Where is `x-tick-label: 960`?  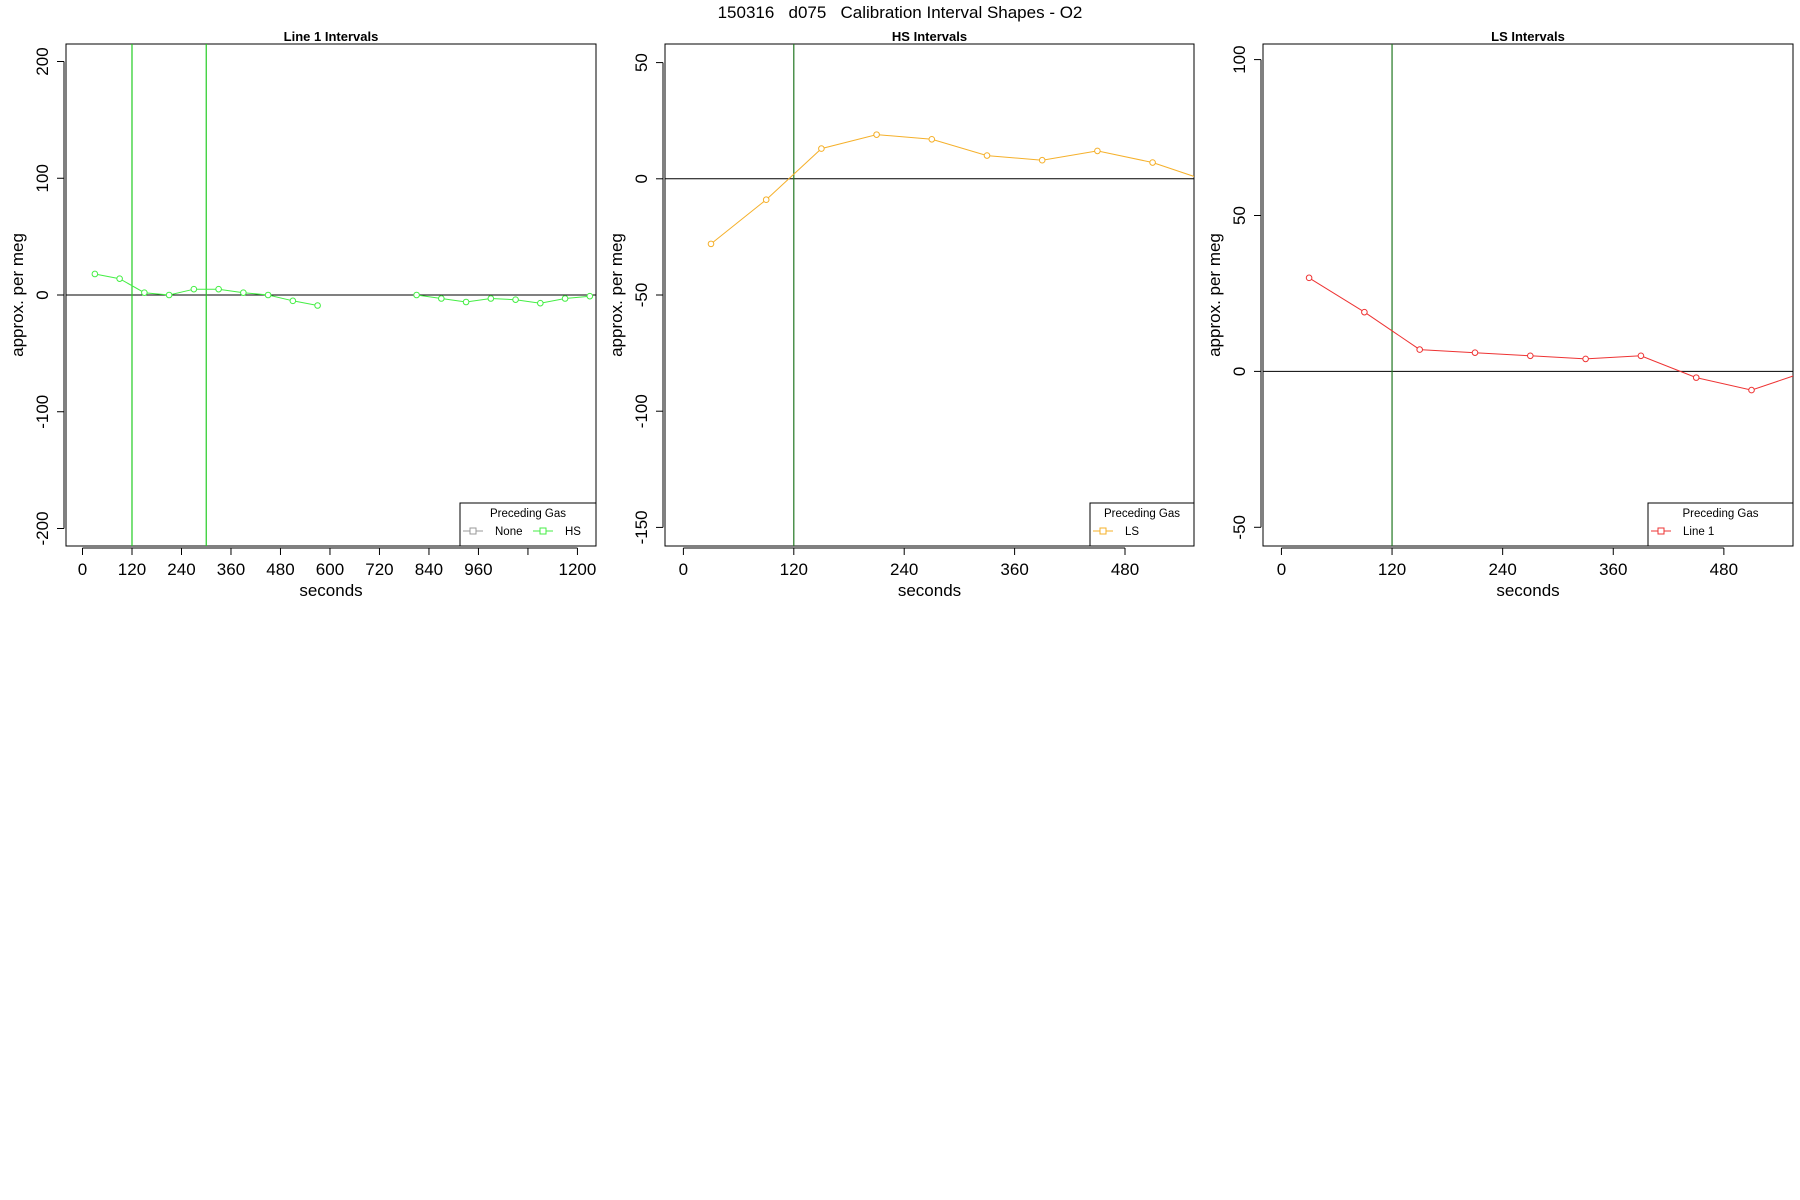
x-tick-label: 960 is located at coordinates (478, 569).